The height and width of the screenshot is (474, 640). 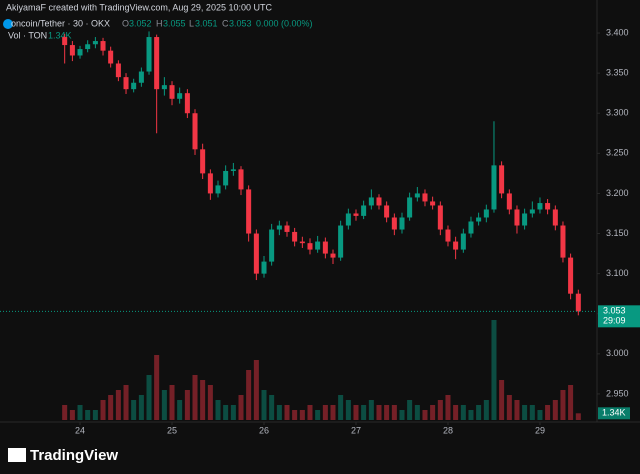 I want to click on x-tick-label: 25, so click(x=172, y=430).